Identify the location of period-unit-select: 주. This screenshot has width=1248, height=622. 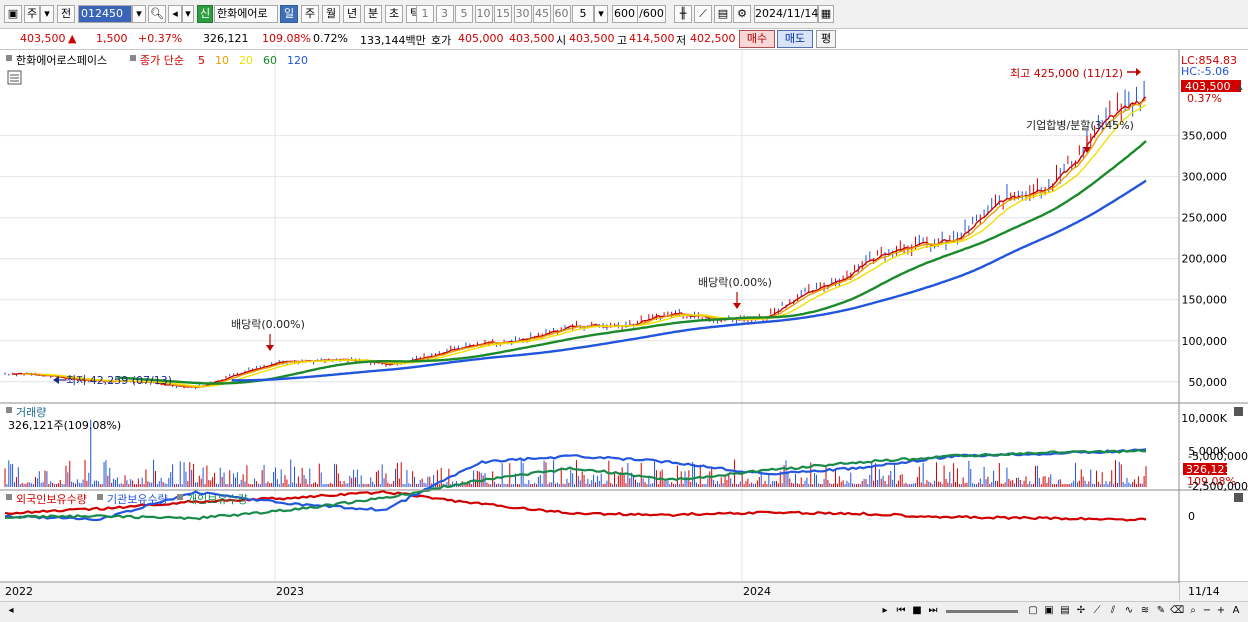
(32, 14).